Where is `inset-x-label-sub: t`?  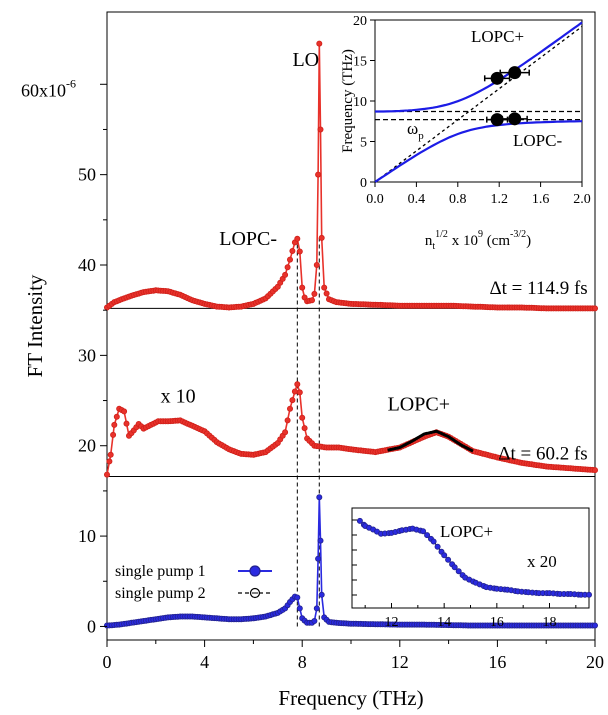
inset-x-label-sub: t is located at coordinates (433, 246).